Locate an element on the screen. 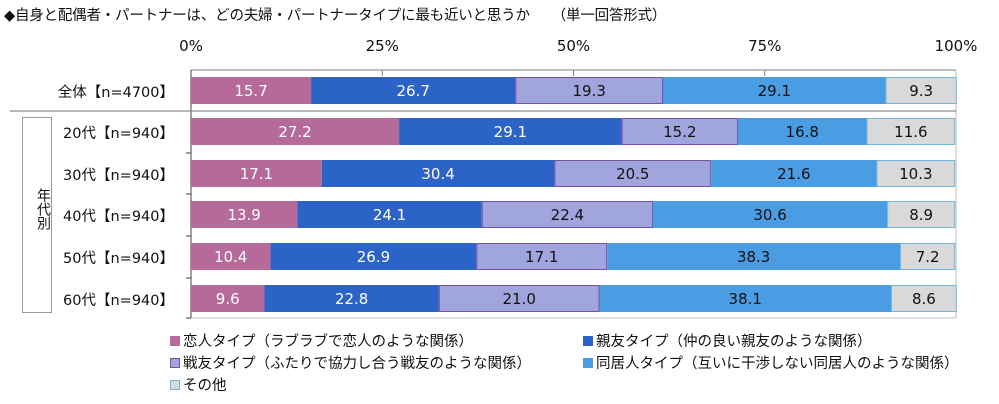  data-label: 19.3 is located at coordinates (588, 91).